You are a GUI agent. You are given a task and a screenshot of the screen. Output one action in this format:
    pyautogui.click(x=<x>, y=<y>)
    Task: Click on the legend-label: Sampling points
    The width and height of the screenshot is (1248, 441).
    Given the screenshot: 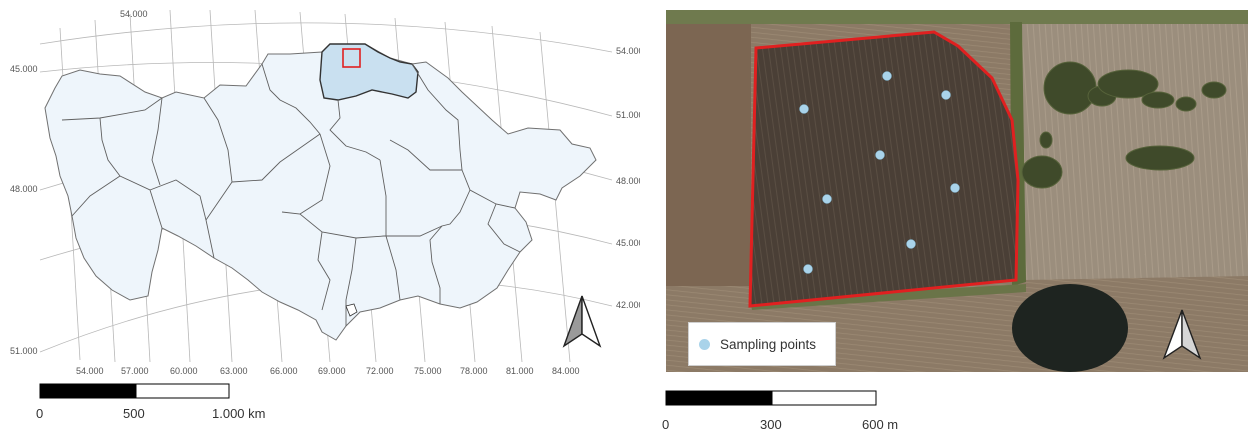 What is the action you would take?
    pyautogui.click(x=768, y=344)
    